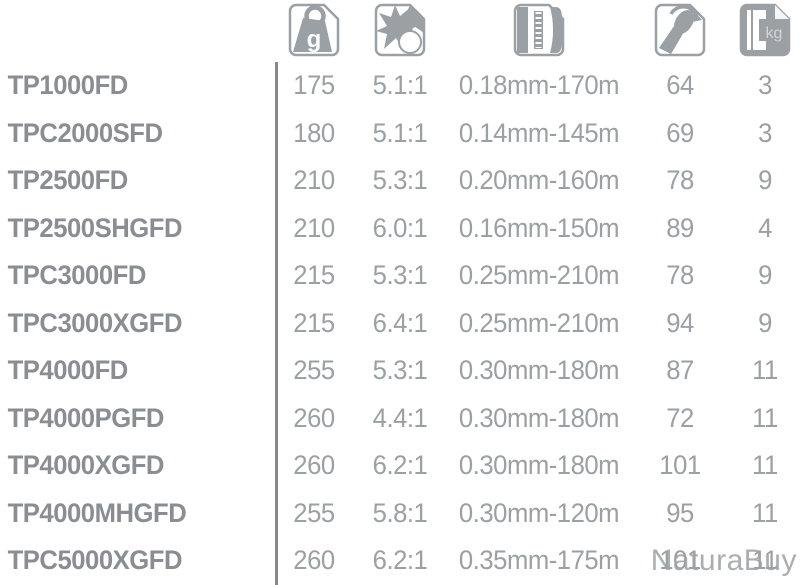 The width and height of the screenshot is (800, 585). Describe the element at coordinates (314, 39) in the screenshot. I see `svg-text: g` at that location.